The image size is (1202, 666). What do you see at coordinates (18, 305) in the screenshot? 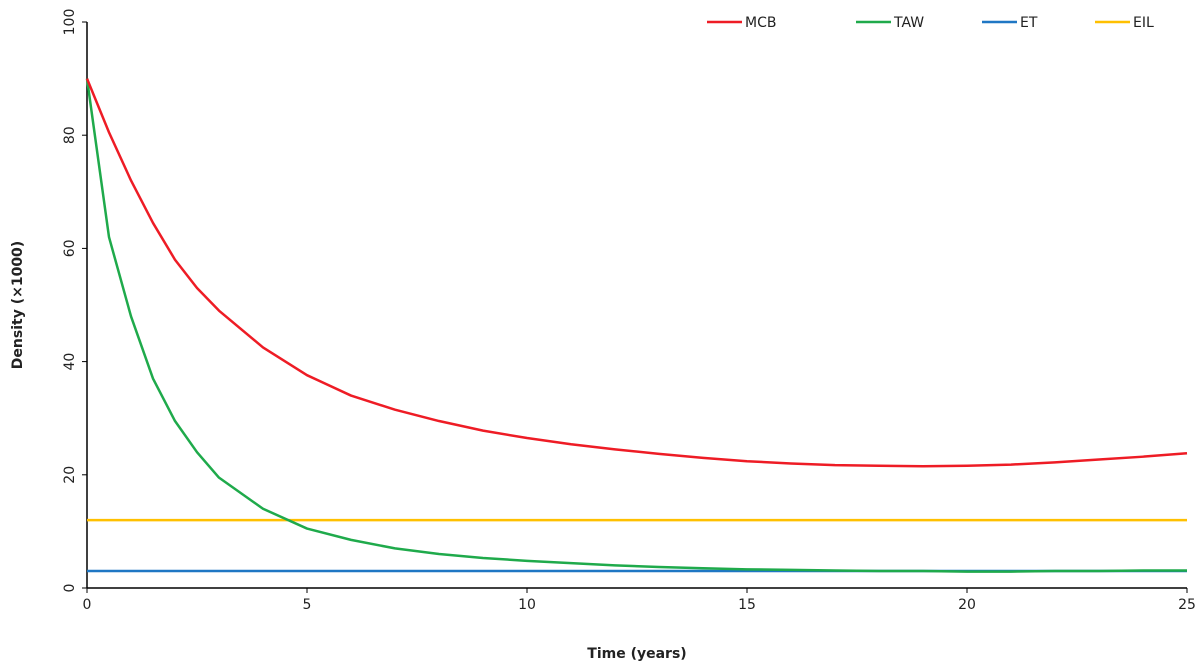
I see `y-axis-title: Density (×1000)` at bounding box center [18, 305].